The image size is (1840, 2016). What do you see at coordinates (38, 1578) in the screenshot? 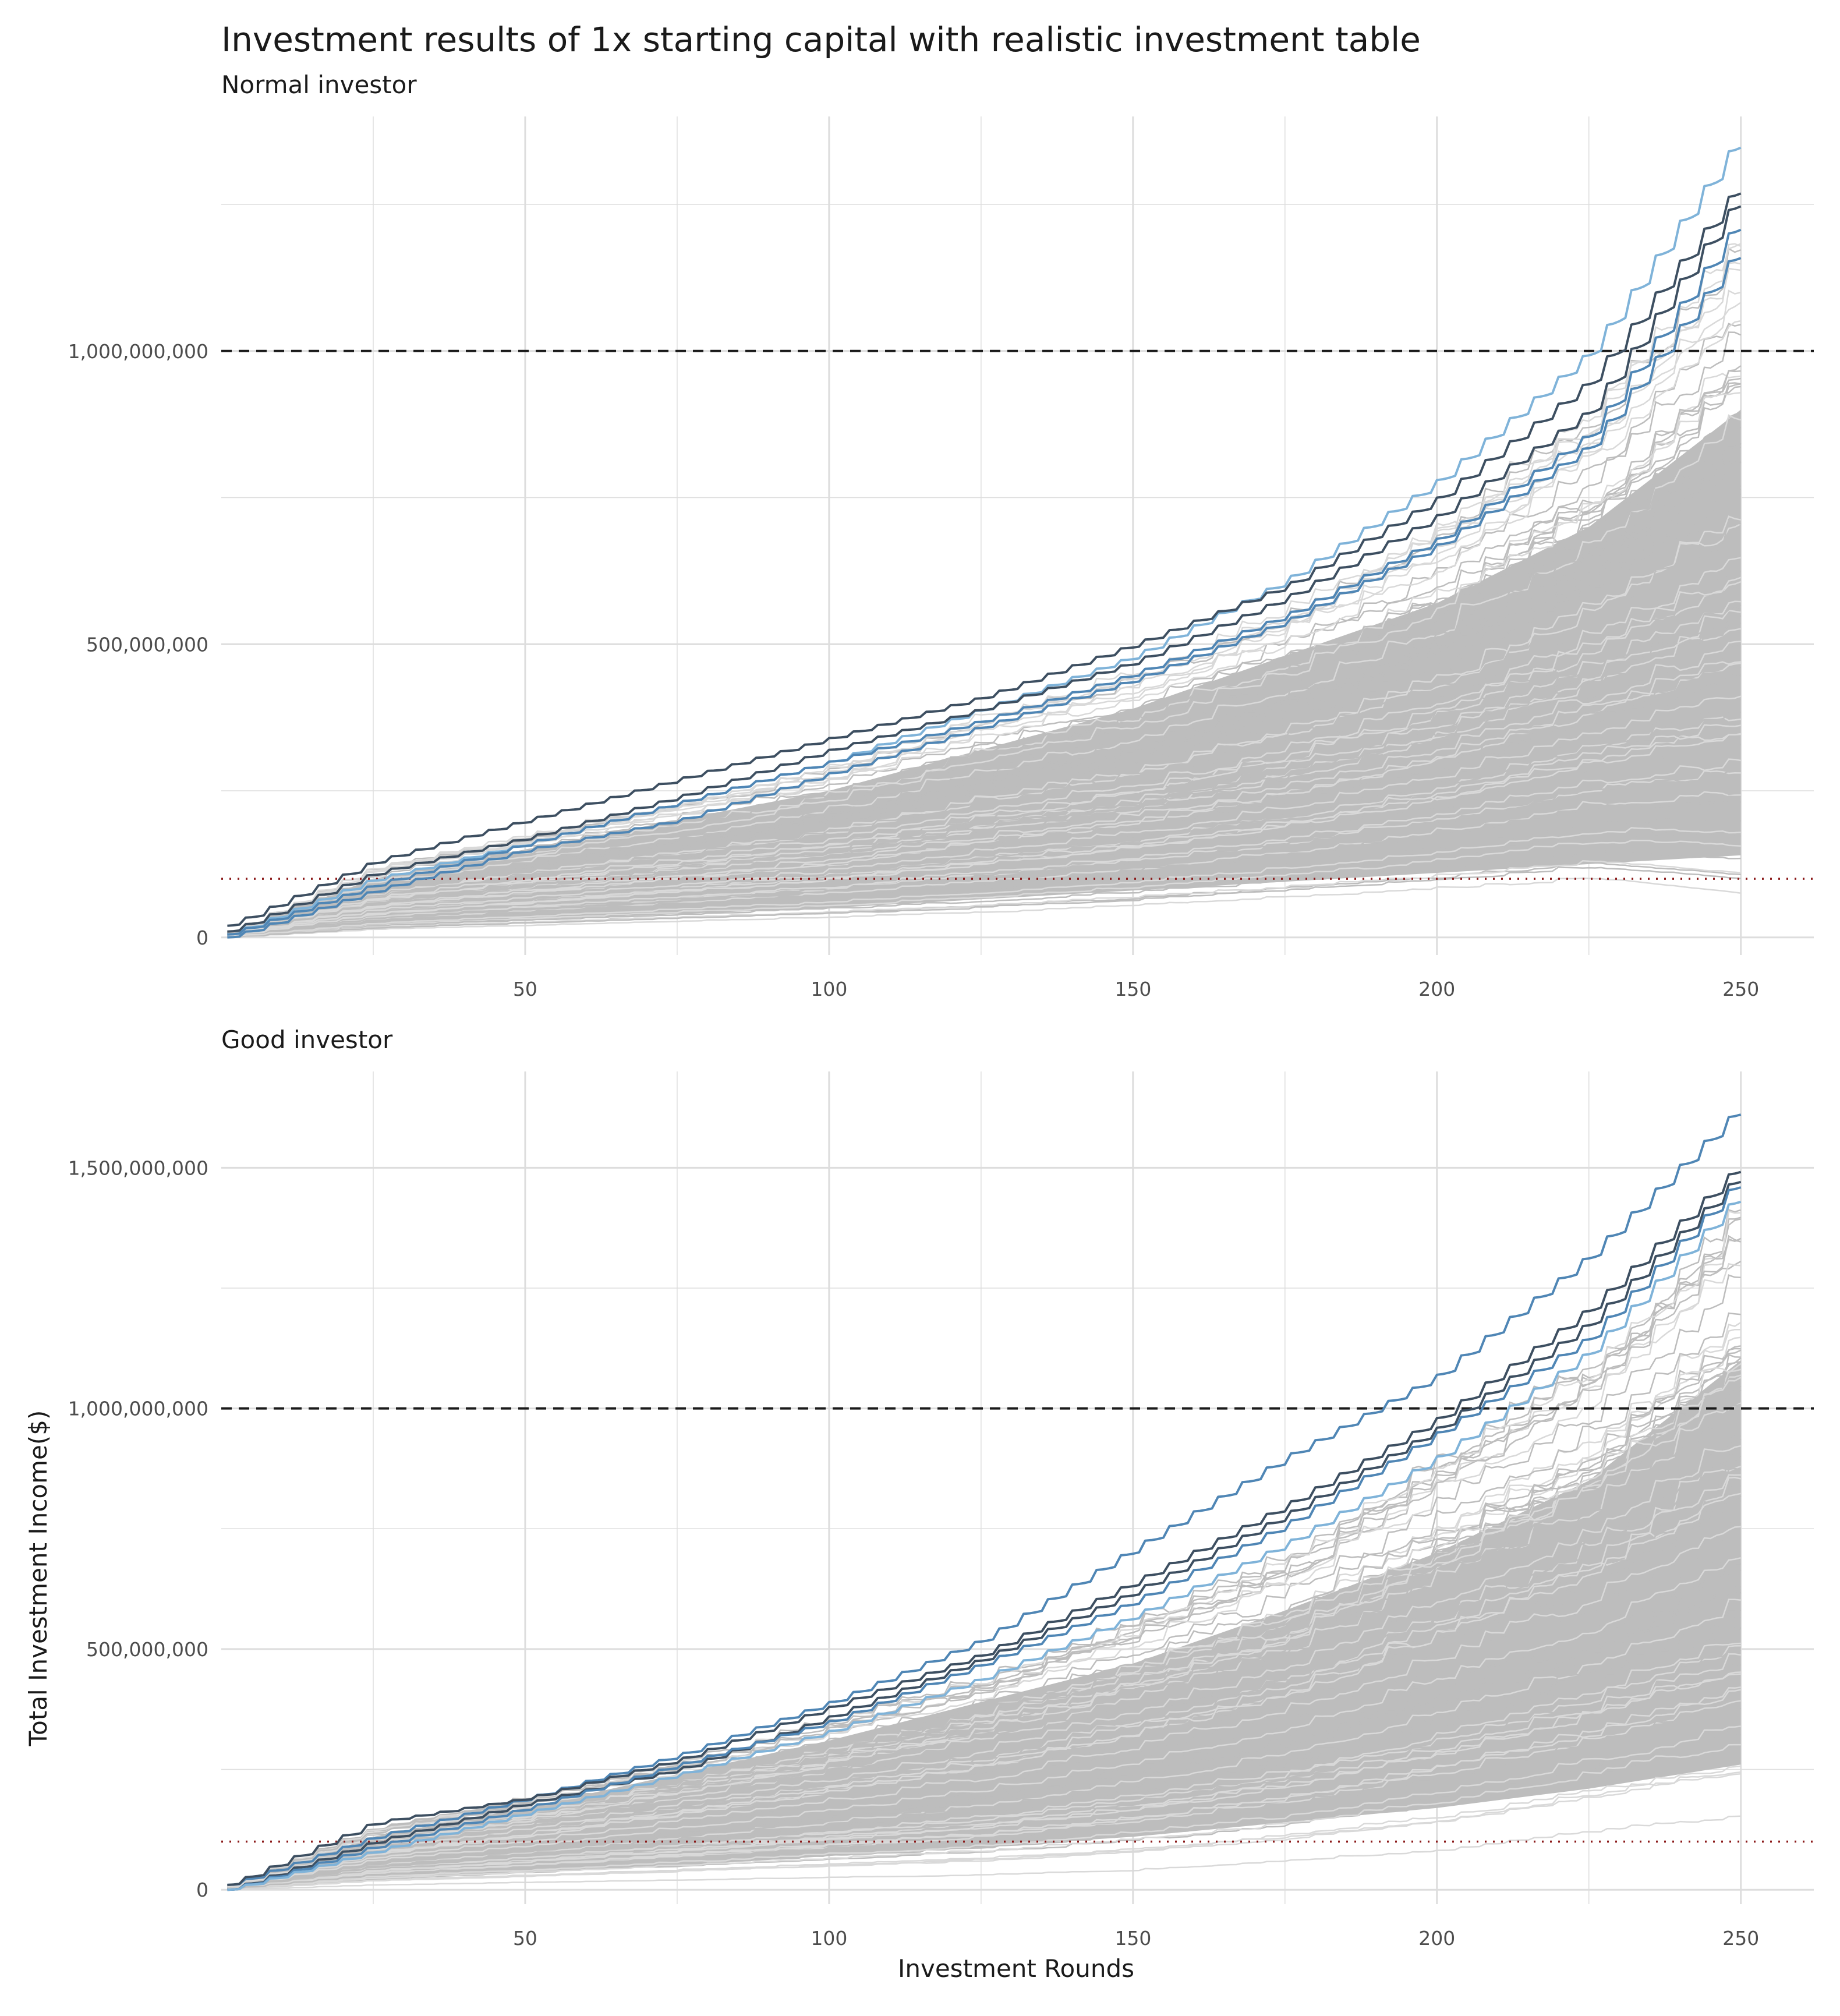
I see `y-axis-title: Total Investment Income($)` at bounding box center [38, 1578].